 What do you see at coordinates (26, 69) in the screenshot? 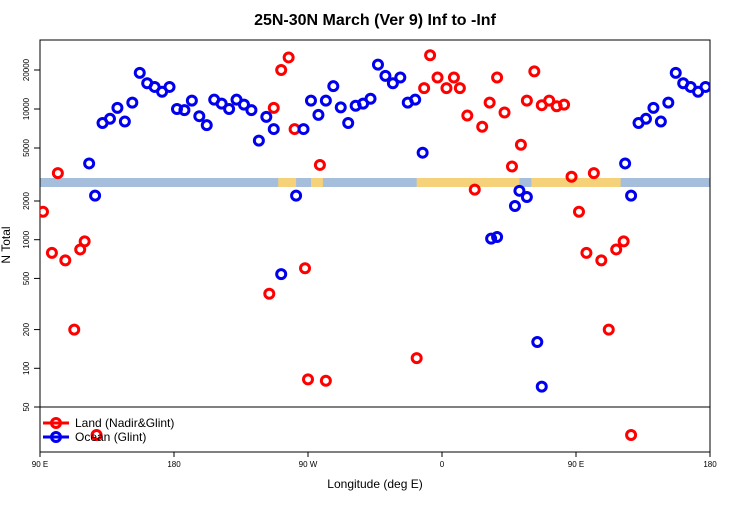
I see `y-tick-label: 20000` at bounding box center [26, 69].